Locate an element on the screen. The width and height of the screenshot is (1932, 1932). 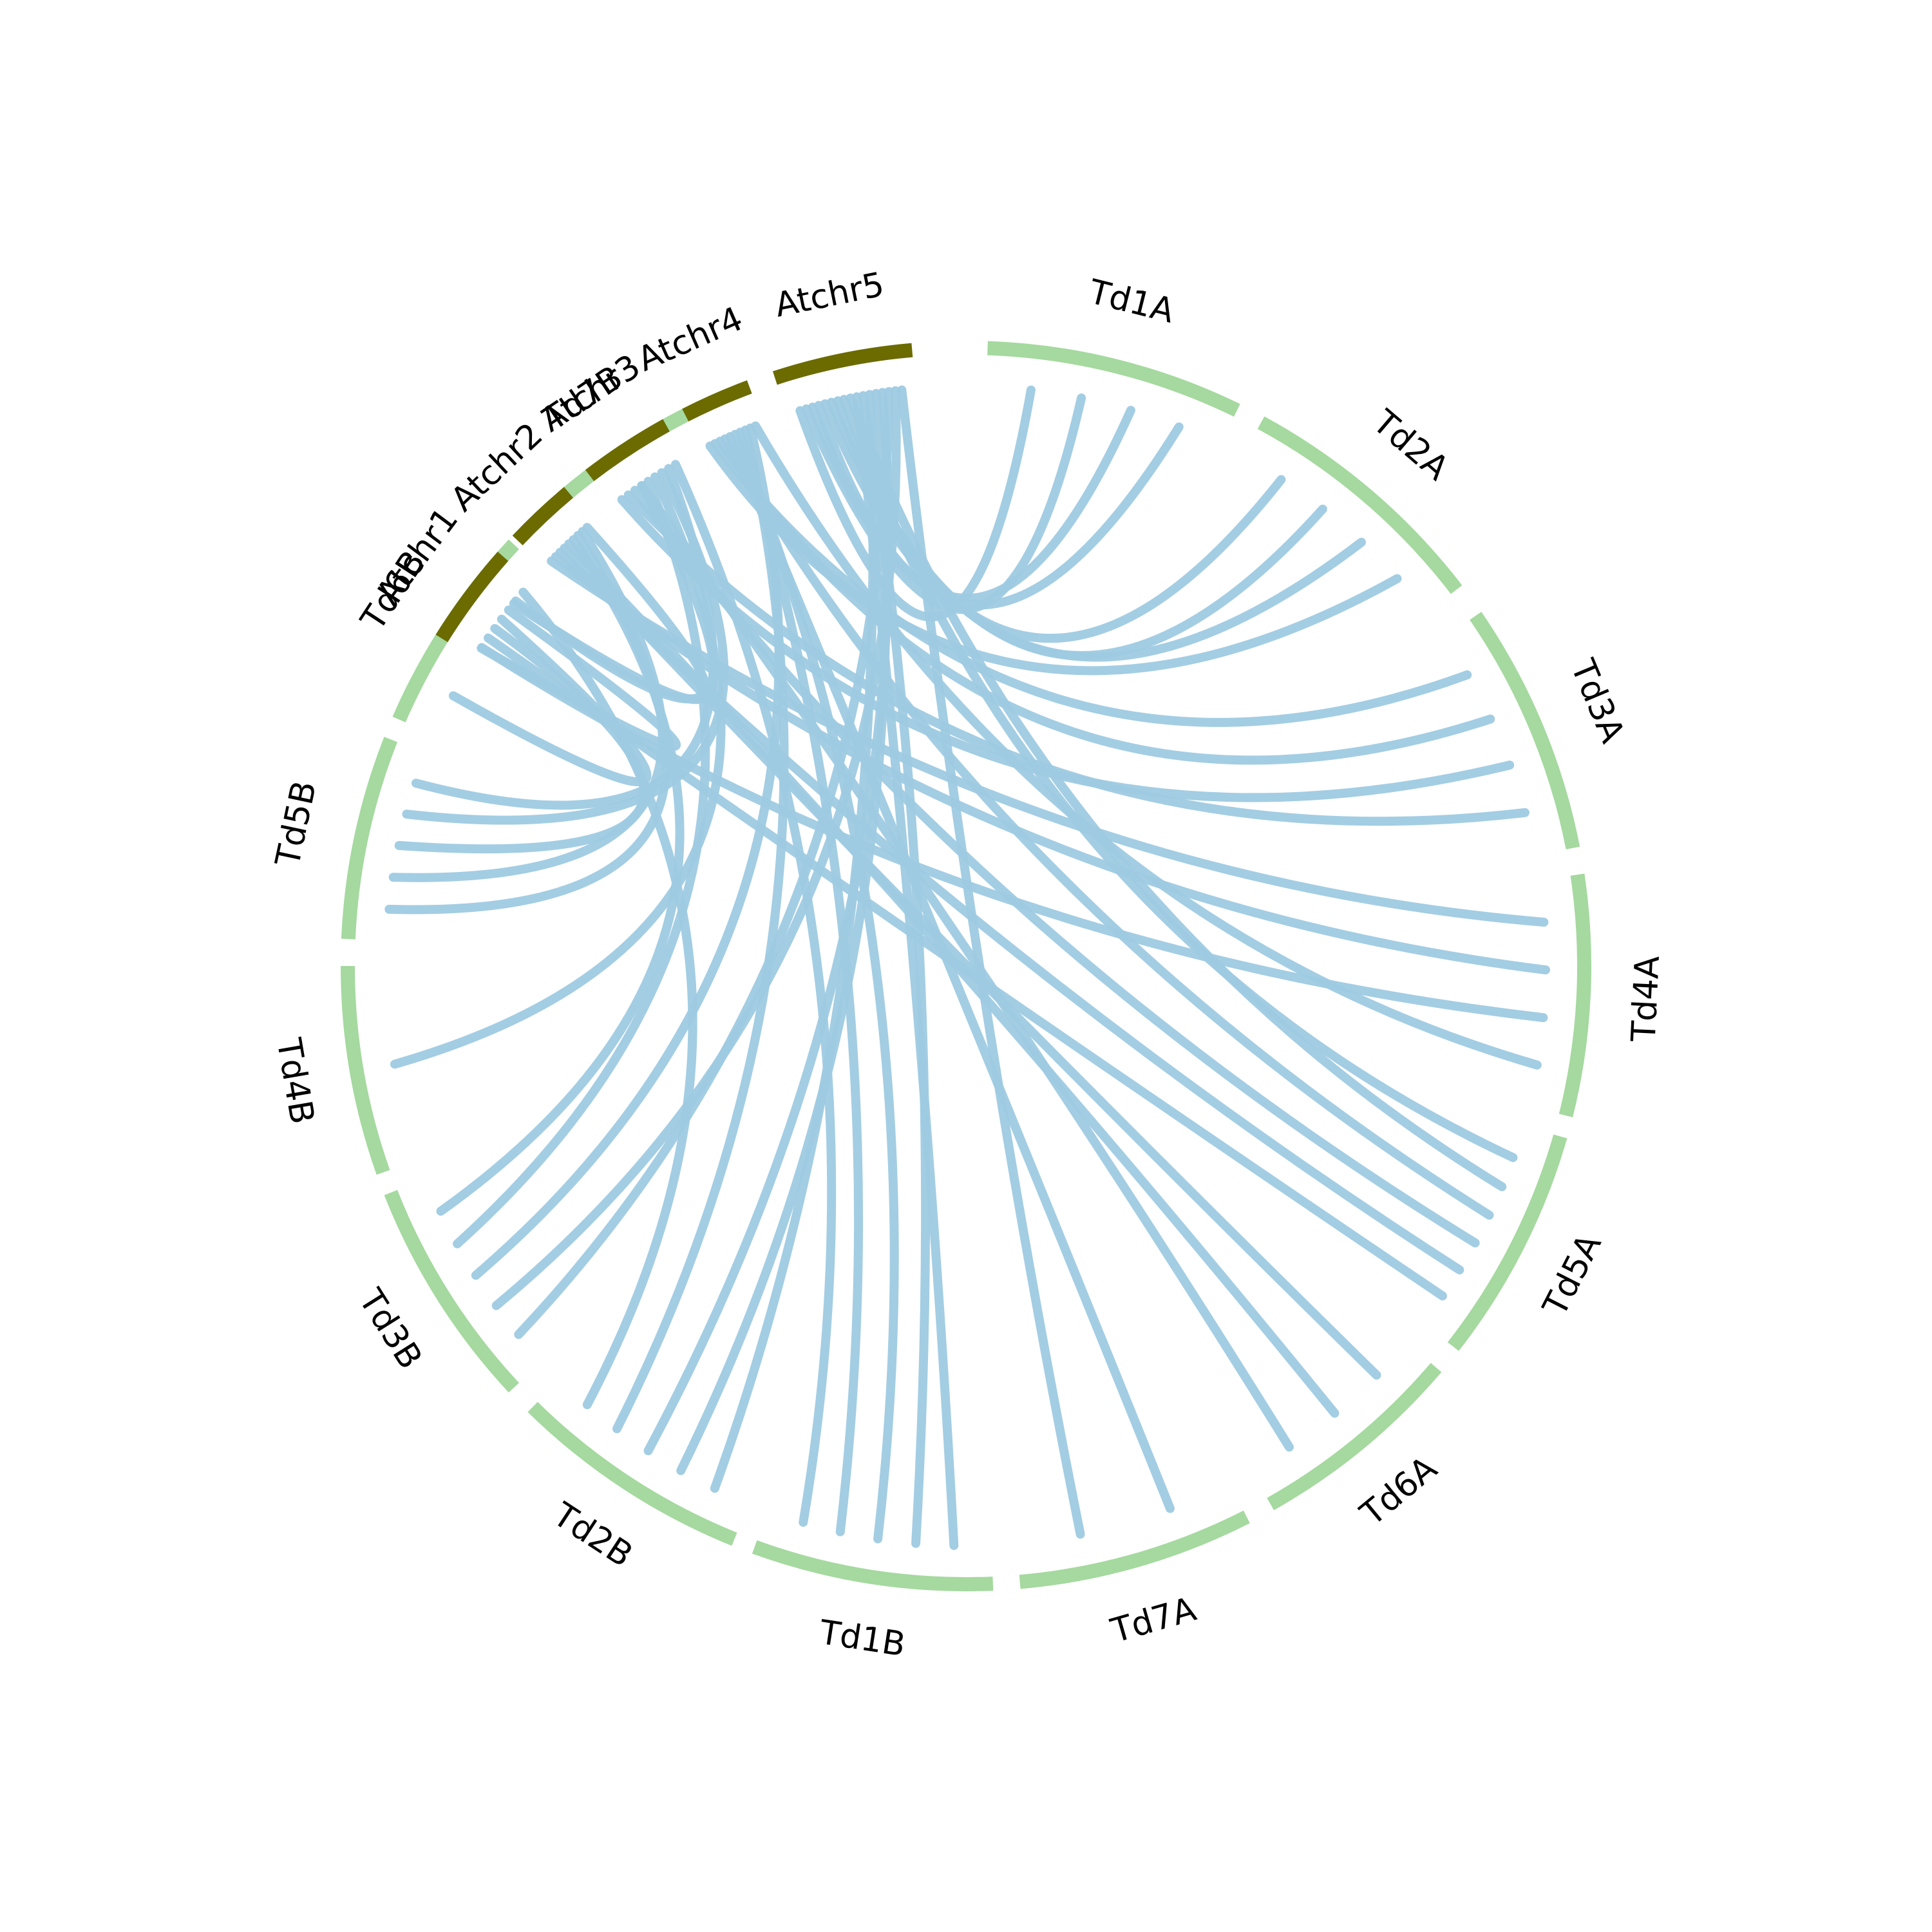
chromosome-arc-atchr5 is located at coordinates (843, 364).